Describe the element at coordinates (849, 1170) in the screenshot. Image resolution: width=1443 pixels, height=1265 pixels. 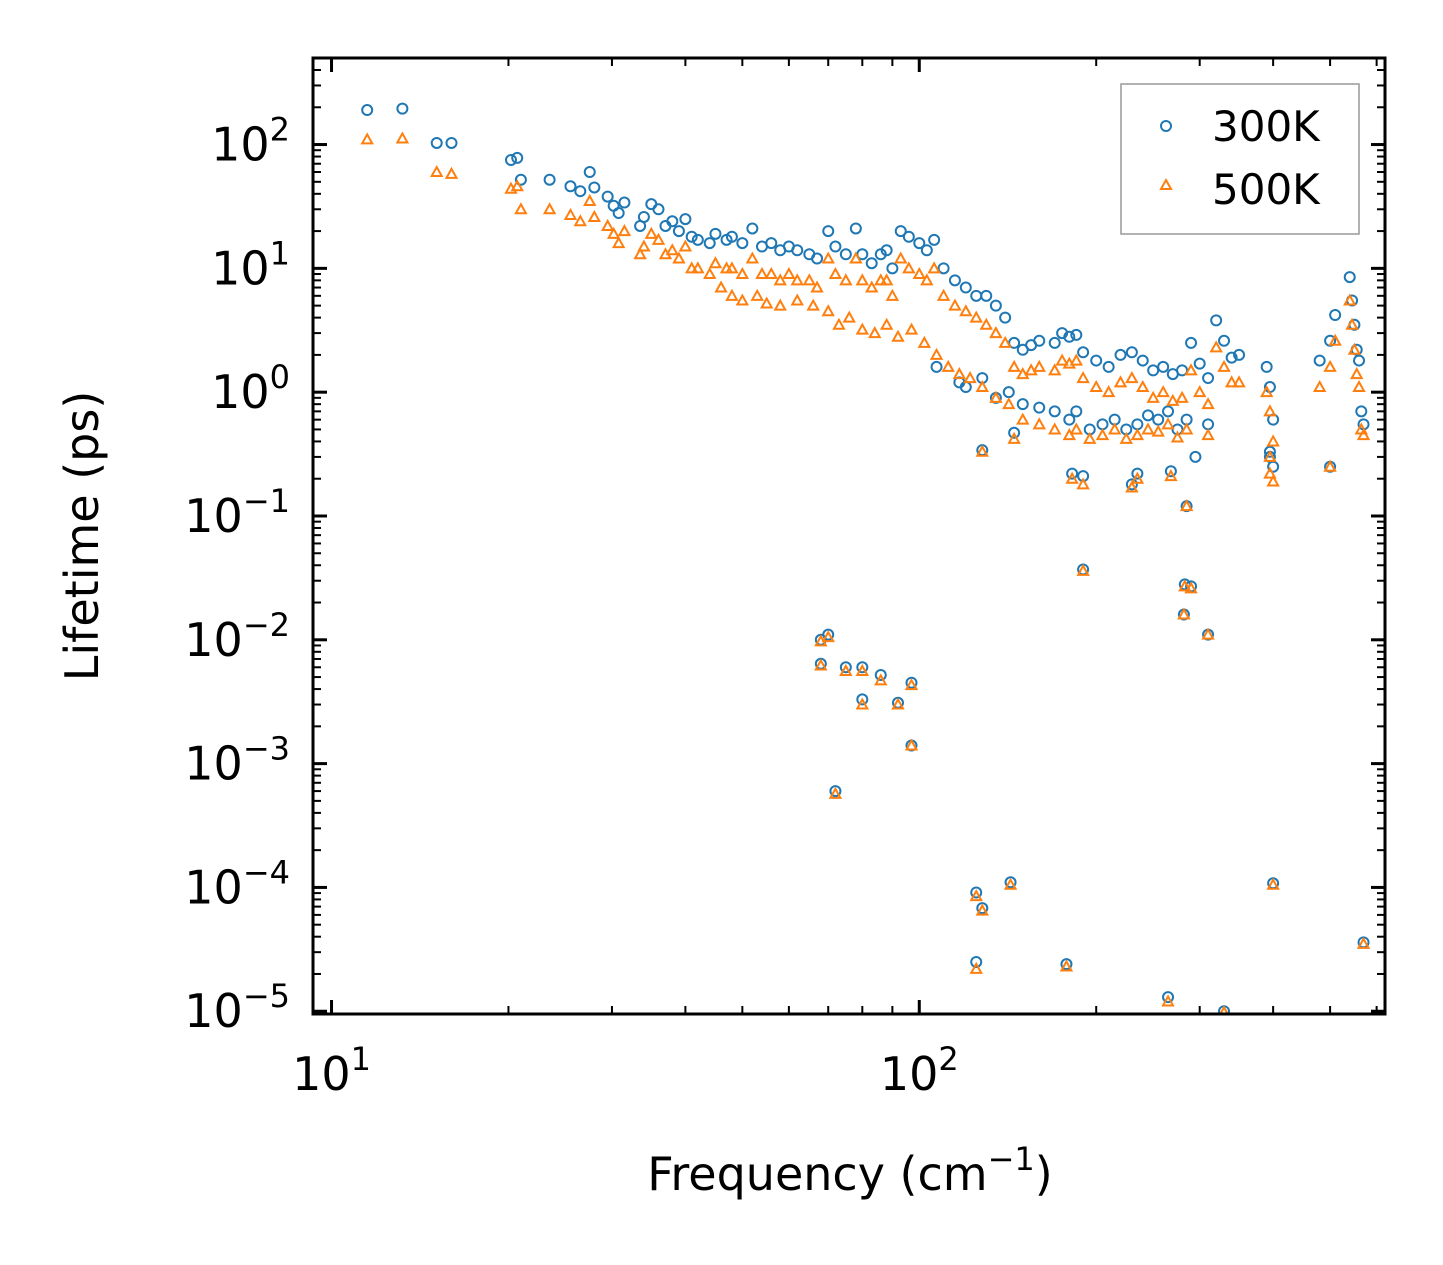
I see `x-axis-label: Frequency (cm−1)` at that location.